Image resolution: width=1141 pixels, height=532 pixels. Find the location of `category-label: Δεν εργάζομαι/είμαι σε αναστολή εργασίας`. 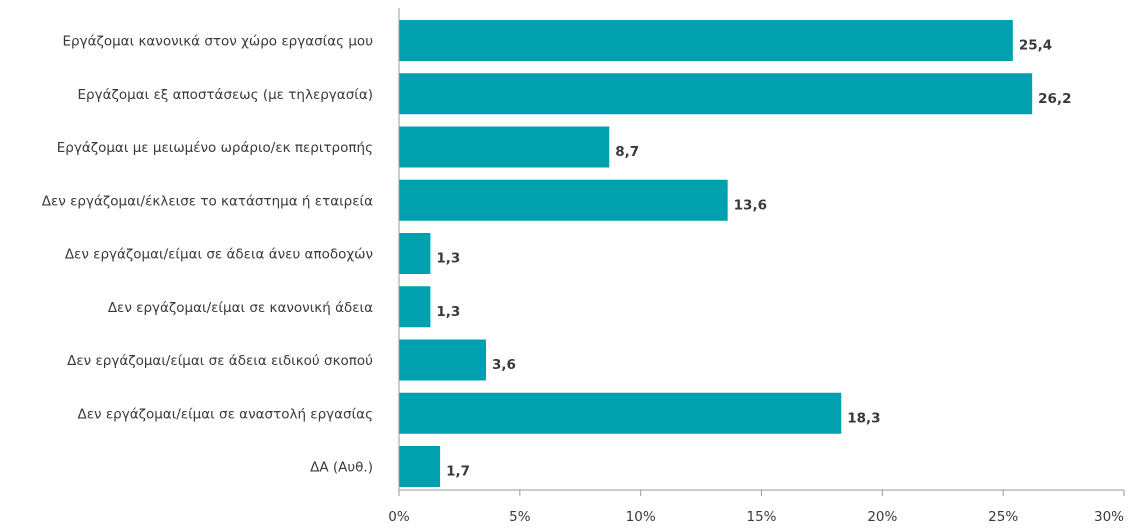

category-label: Δεν εργάζομαι/είμαι σε αναστολή εργασίας is located at coordinates (225, 414).